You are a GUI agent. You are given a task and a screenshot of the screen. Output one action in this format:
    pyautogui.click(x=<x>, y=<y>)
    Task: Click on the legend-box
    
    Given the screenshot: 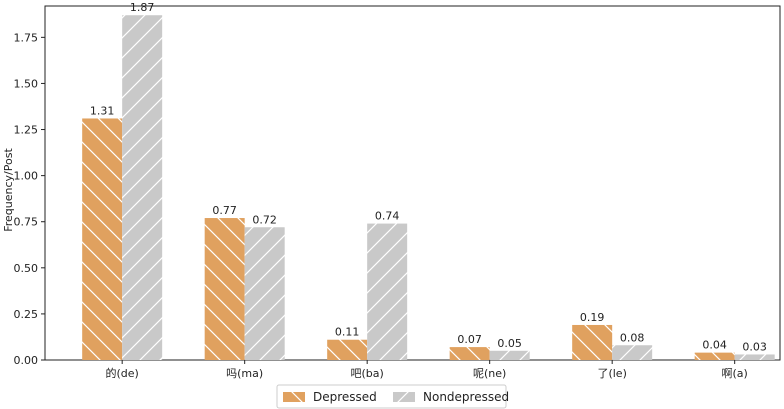 What is the action you would take?
    pyautogui.click(x=391, y=396)
    